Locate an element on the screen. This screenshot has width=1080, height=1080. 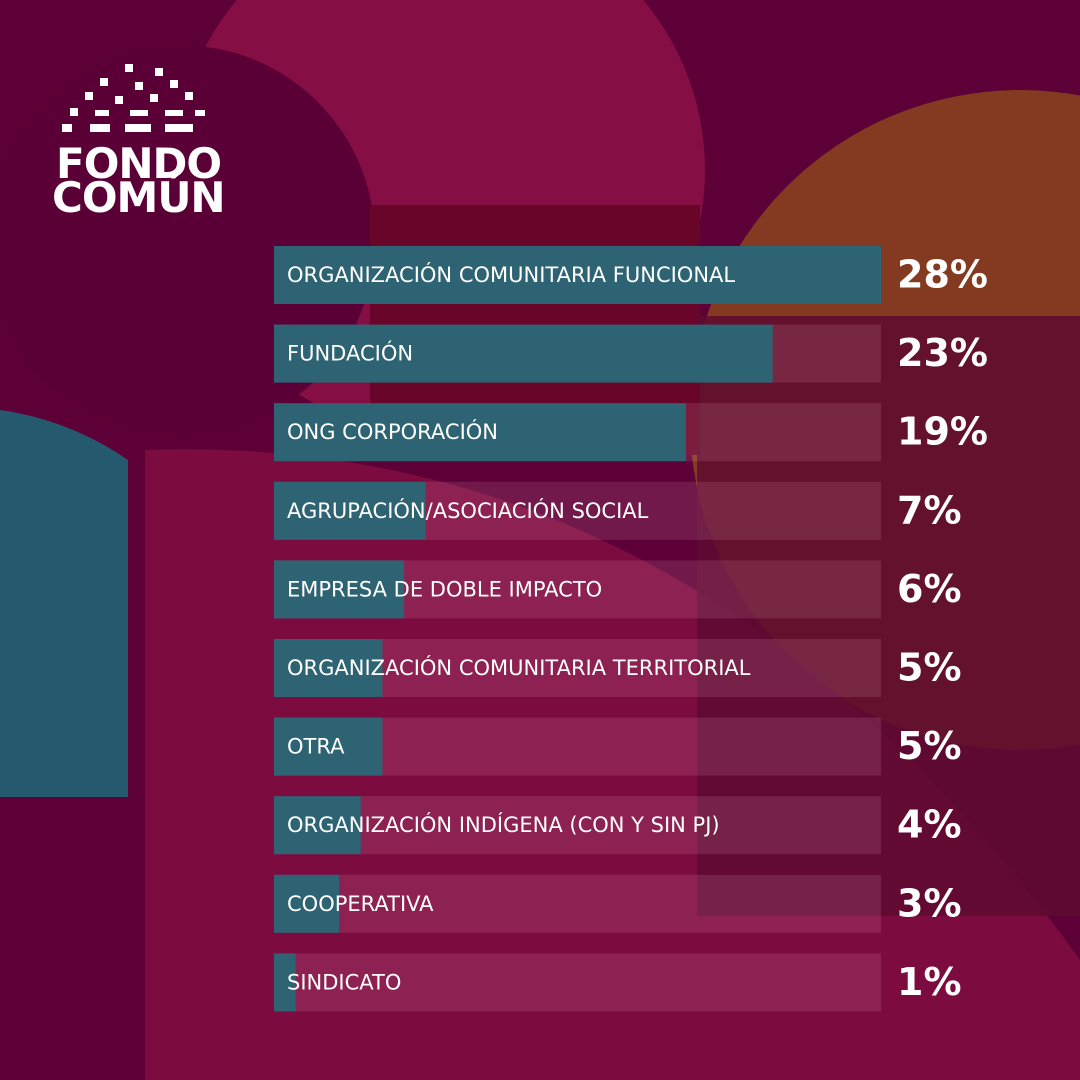
category-label: OTRA is located at coordinates (316, 747).